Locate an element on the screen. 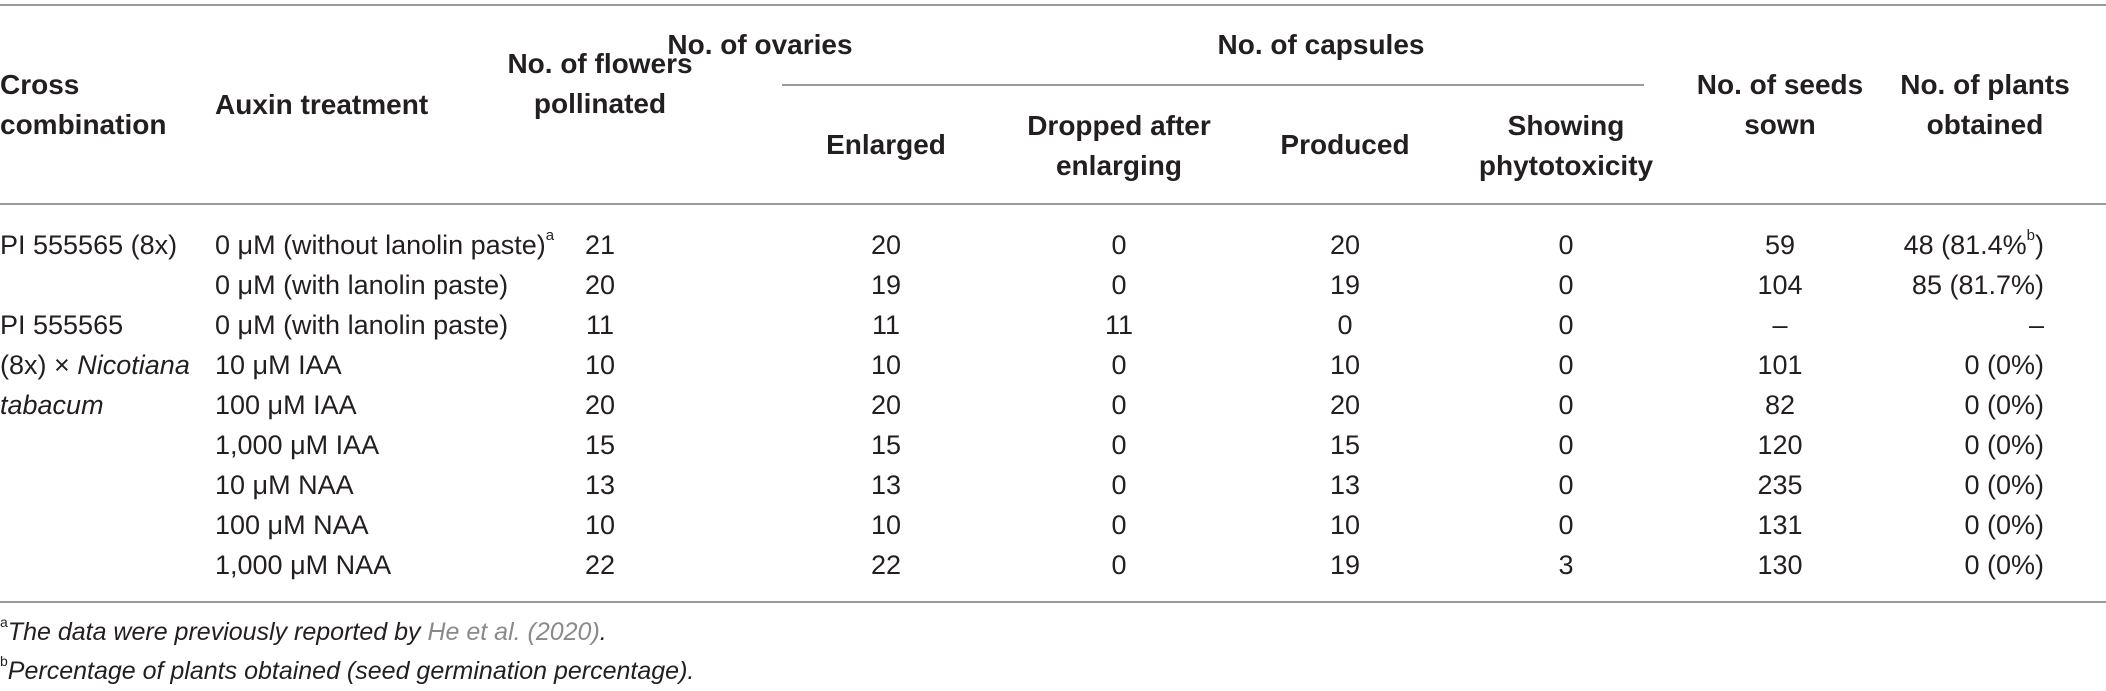 The height and width of the screenshot is (691, 2106). row-2-phyto: 0 is located at coordinates (1566, 285).